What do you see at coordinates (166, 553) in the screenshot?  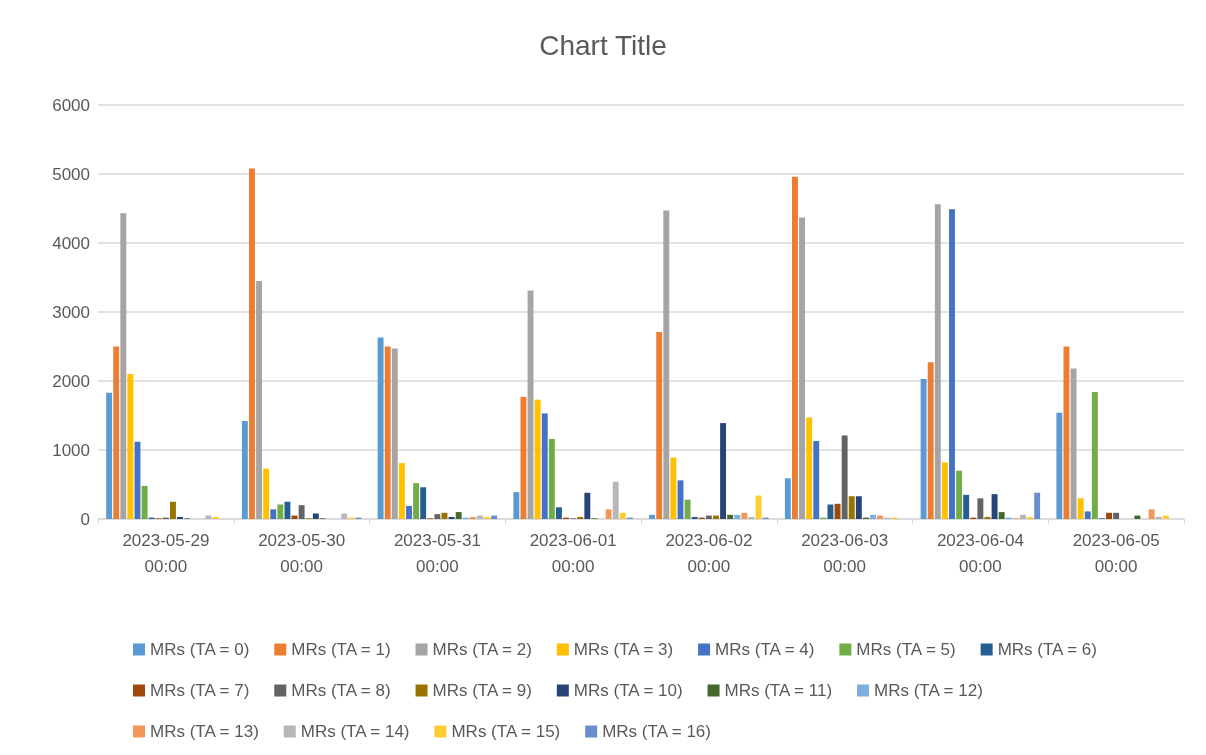 I see `x-tick-label: 2023-05-29 00:00` at bounding box center [166, 553].